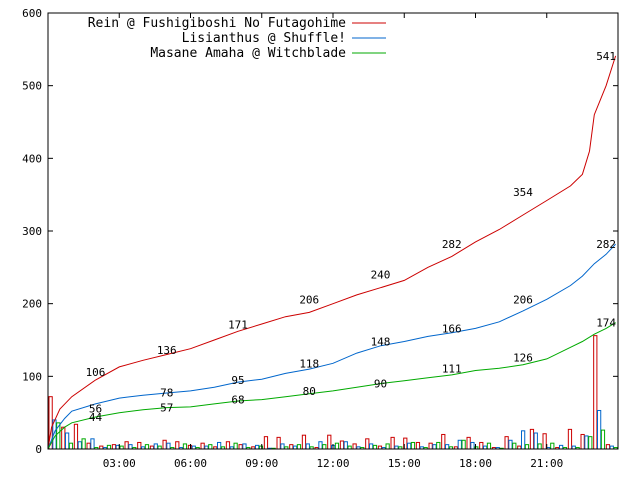  Describe the element at coordinates (38, 449) in the screenshot. I see `y-tick-label: 0` at that location.